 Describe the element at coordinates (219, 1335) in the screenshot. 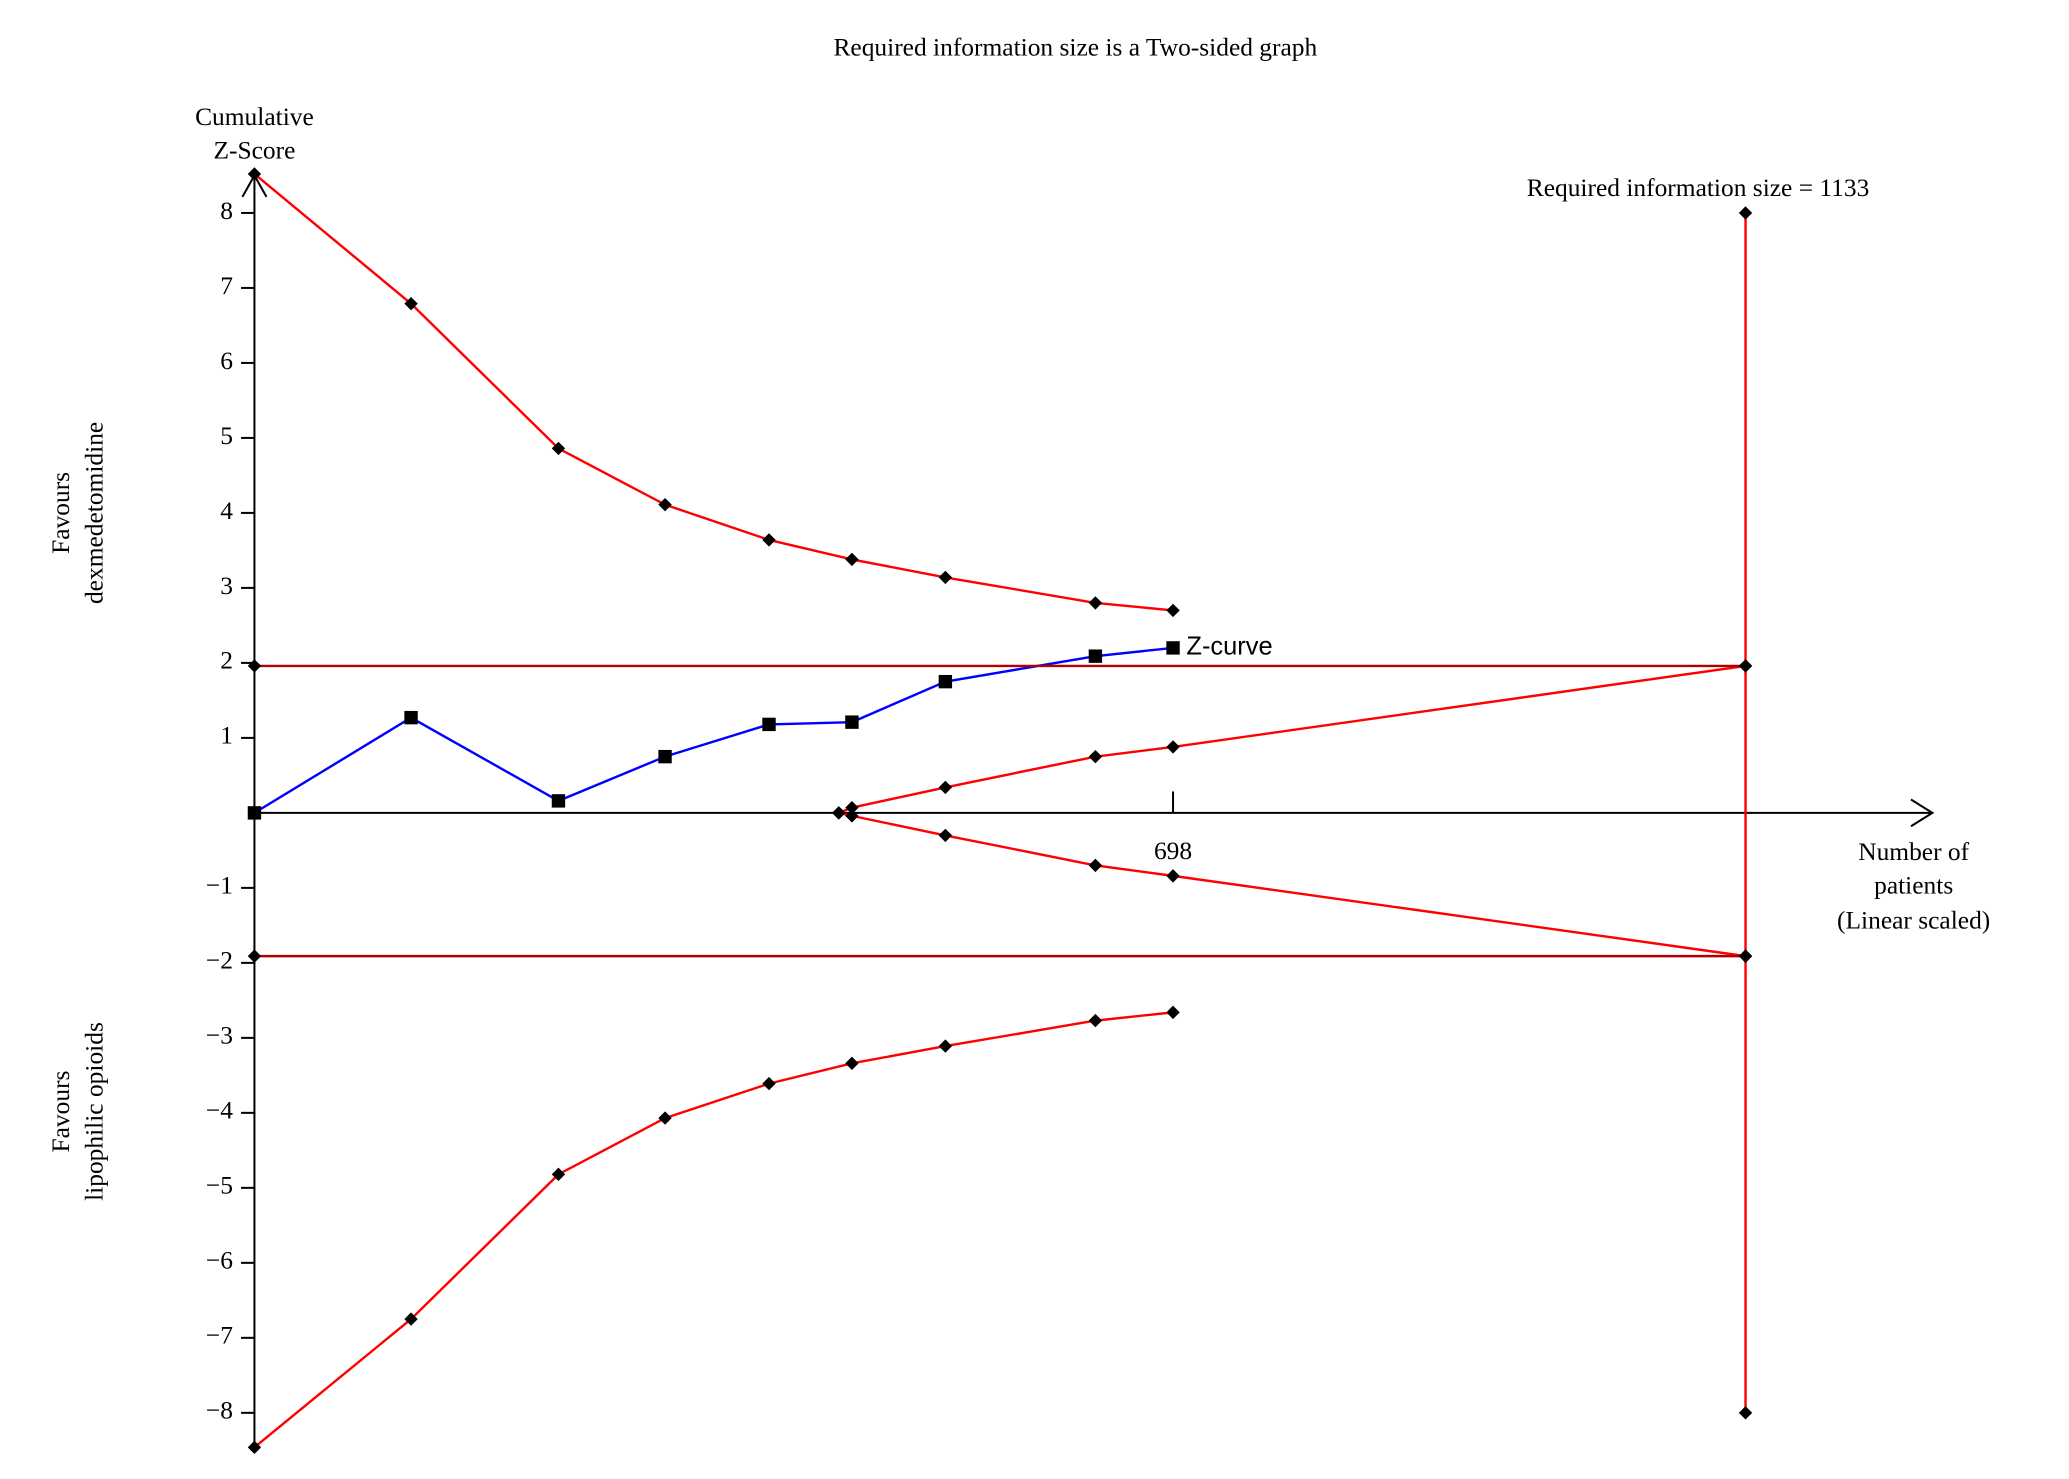

I see `y-tick-label: −7` at that location.